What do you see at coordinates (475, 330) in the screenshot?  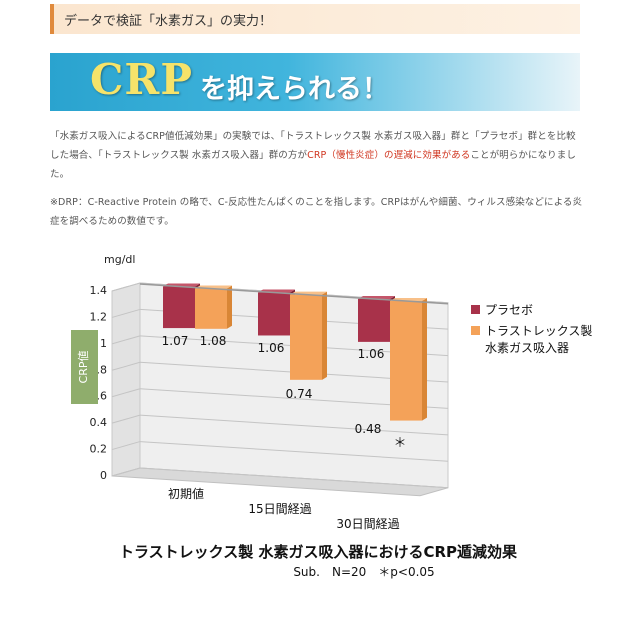 I see `legend-swatch-device` at bounding box center [475, 330].